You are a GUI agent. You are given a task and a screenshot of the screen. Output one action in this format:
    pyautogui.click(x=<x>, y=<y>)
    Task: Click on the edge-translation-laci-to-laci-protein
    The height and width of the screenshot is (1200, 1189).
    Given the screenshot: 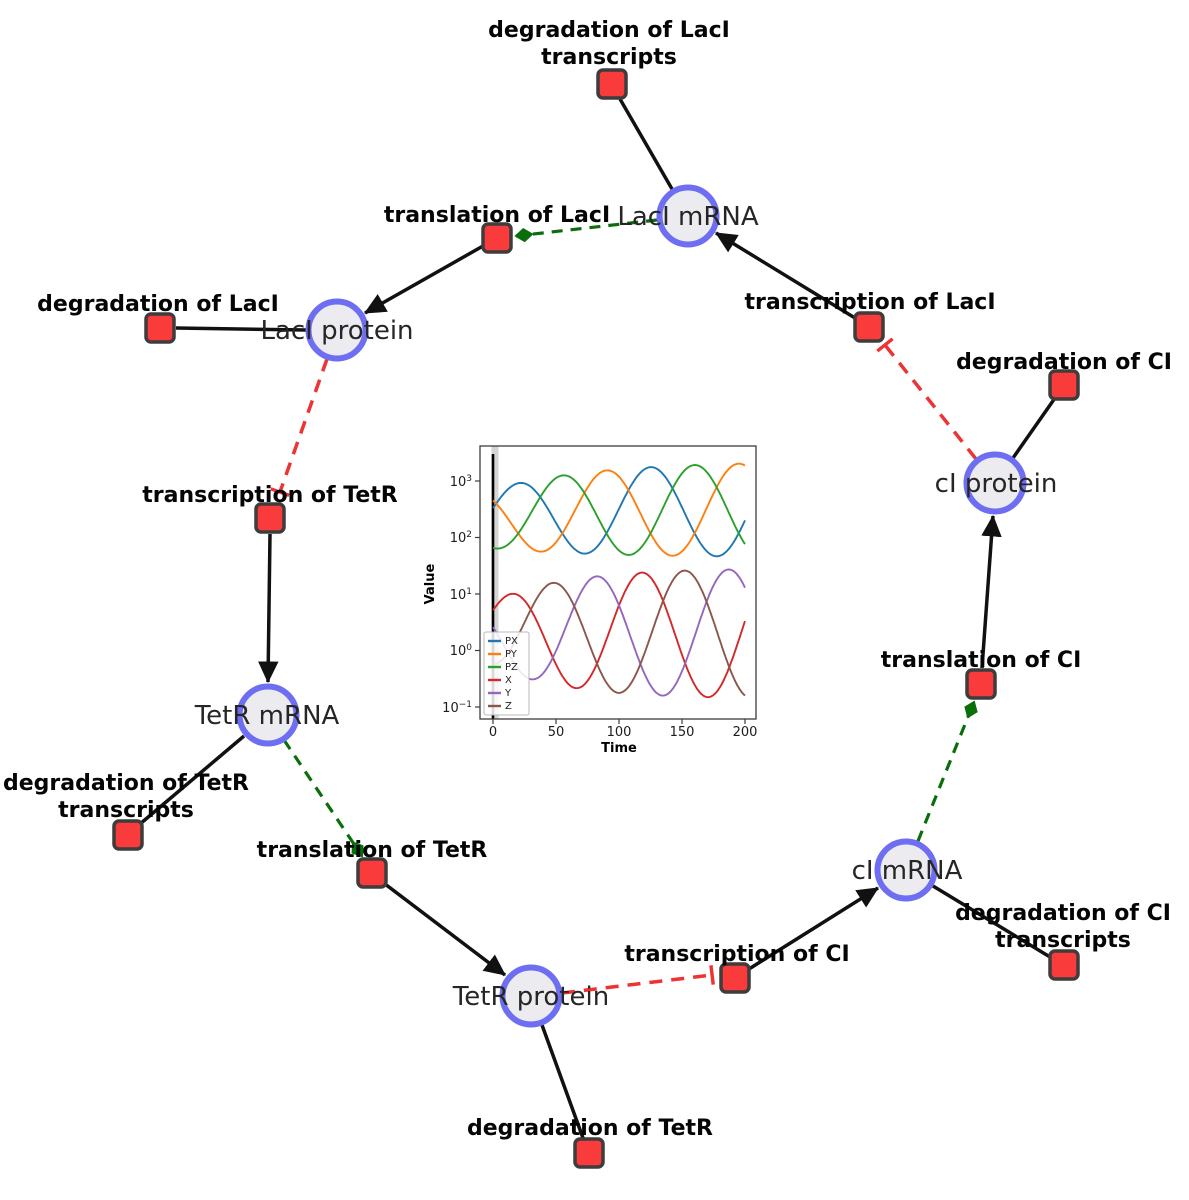 What is the action you would take?
    pyautogui.click(x=424, y=279)
    